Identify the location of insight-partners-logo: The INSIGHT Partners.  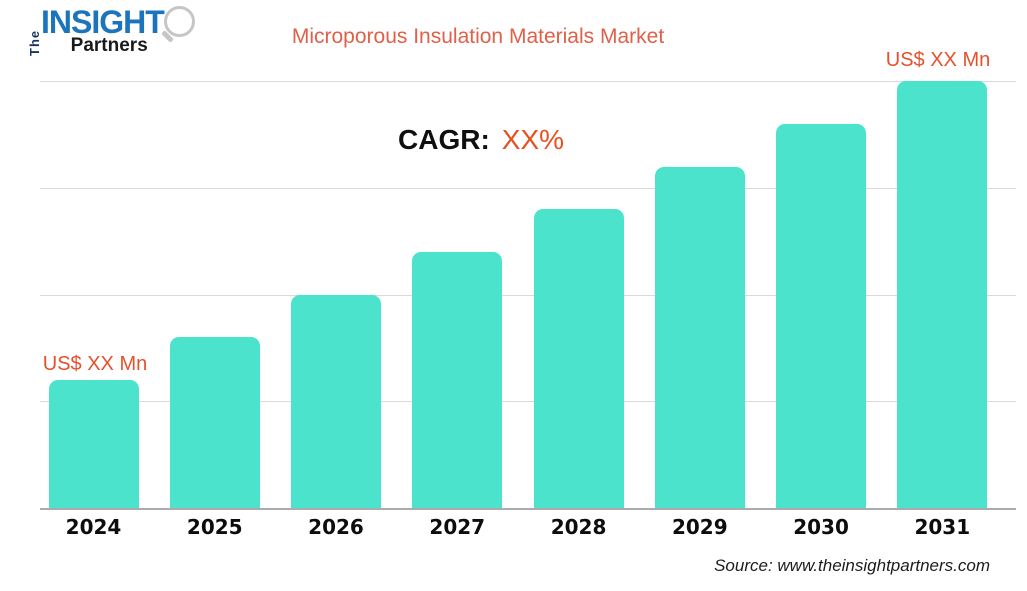
(111, 30).